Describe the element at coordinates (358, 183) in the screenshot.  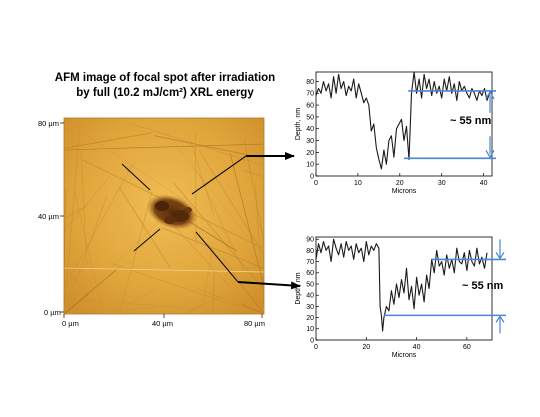
I see `x-tick-label: 10` at that location.